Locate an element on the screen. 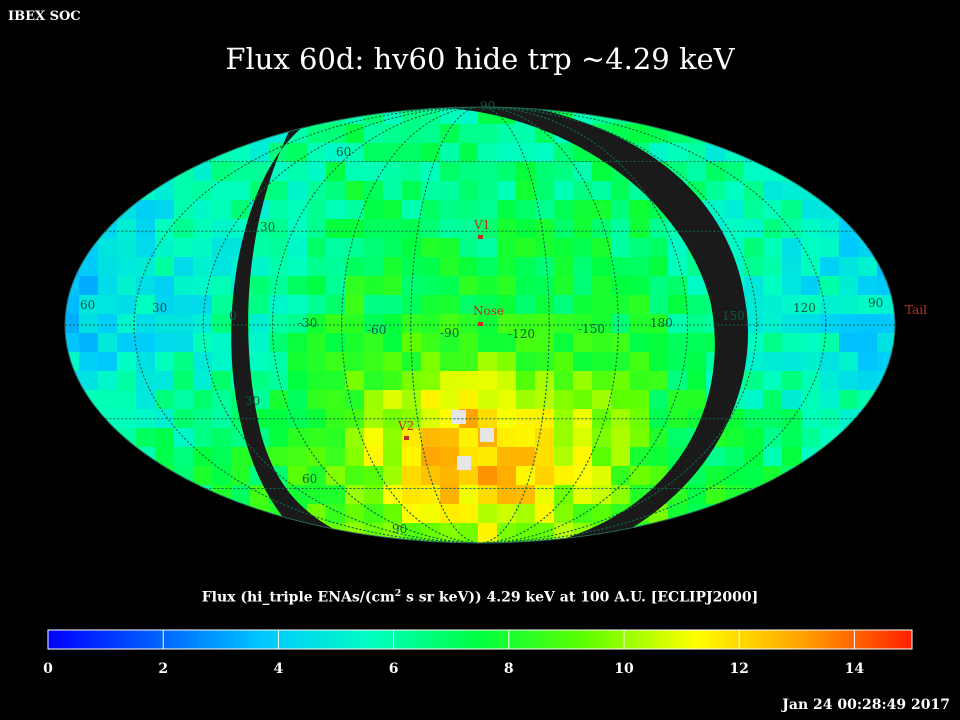 The height and width of the screenshot is (720, 960). colorbar-tick-label: 0 is located at coordinates (48, 669).